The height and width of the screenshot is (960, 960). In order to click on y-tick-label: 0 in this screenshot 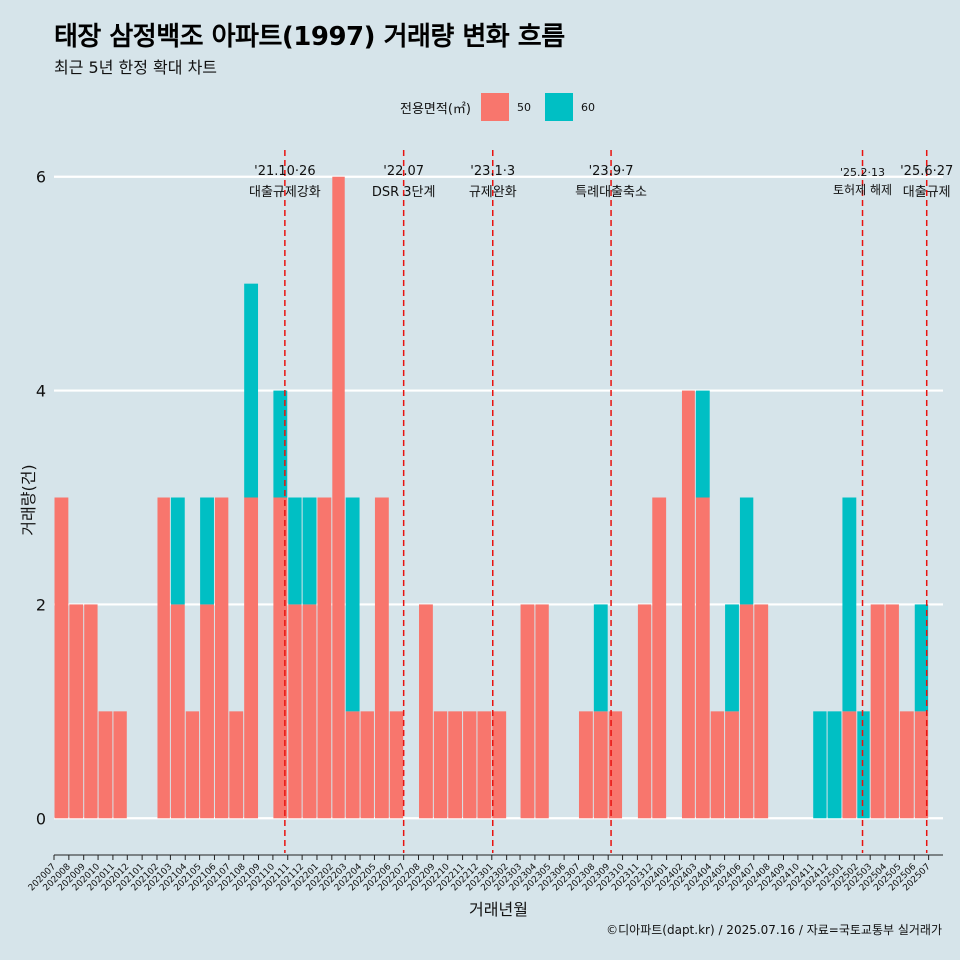, I will do `click(41, 818)`.